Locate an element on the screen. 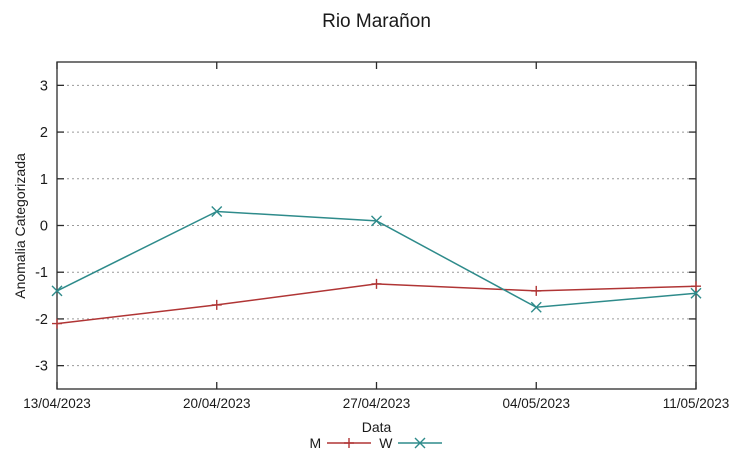 Image resolution: width=753 pixels, height=459 pixels. x-tick-label: 04/05/2023 is located at coordinates (536, 403).